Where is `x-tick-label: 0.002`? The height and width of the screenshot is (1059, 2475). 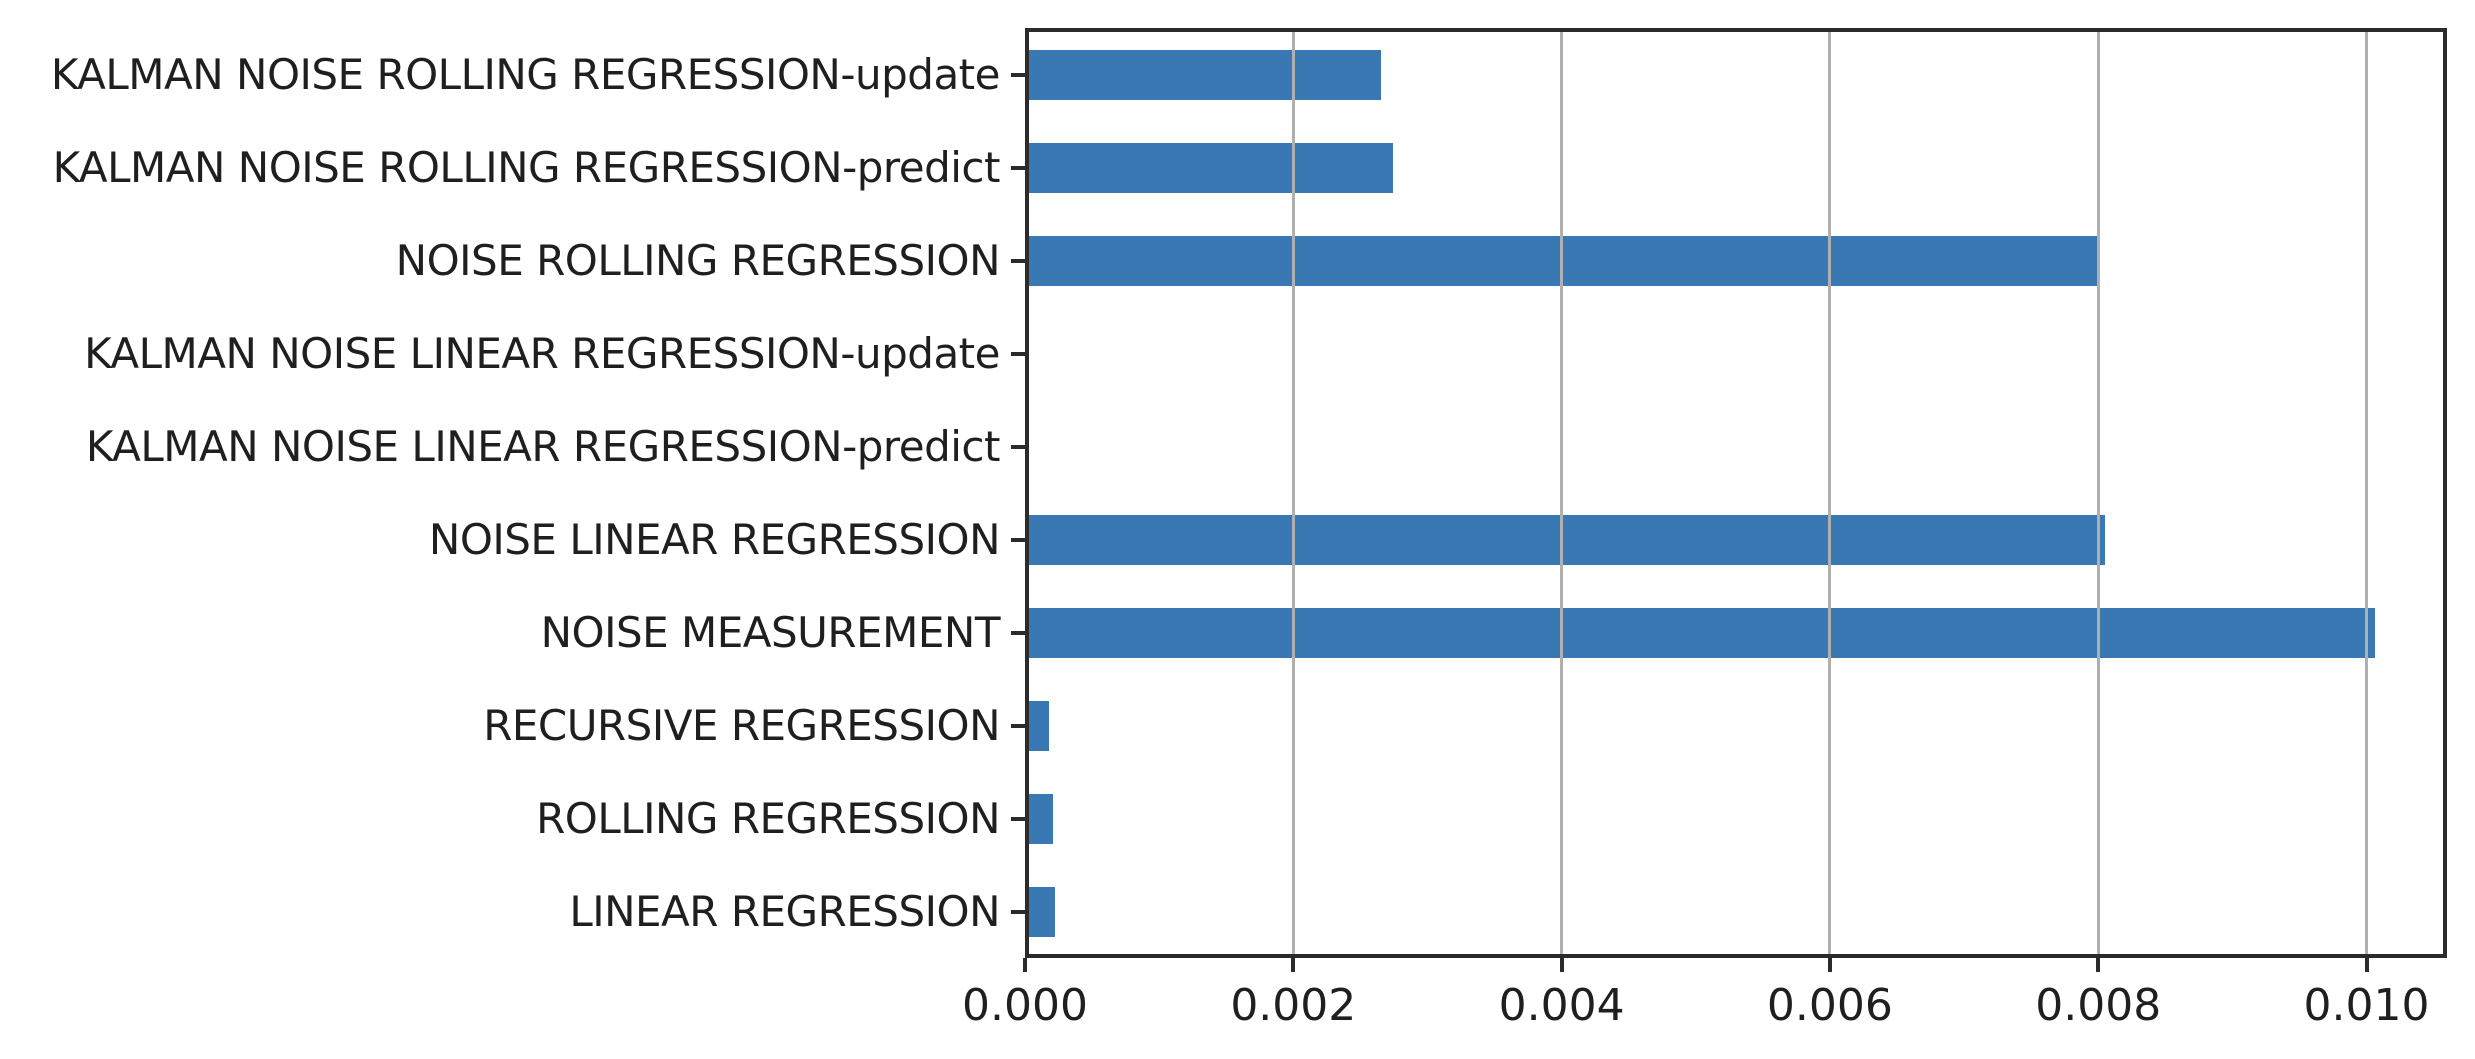
x-tick-label: 0.002 is located at coordinates (1293, 1005).